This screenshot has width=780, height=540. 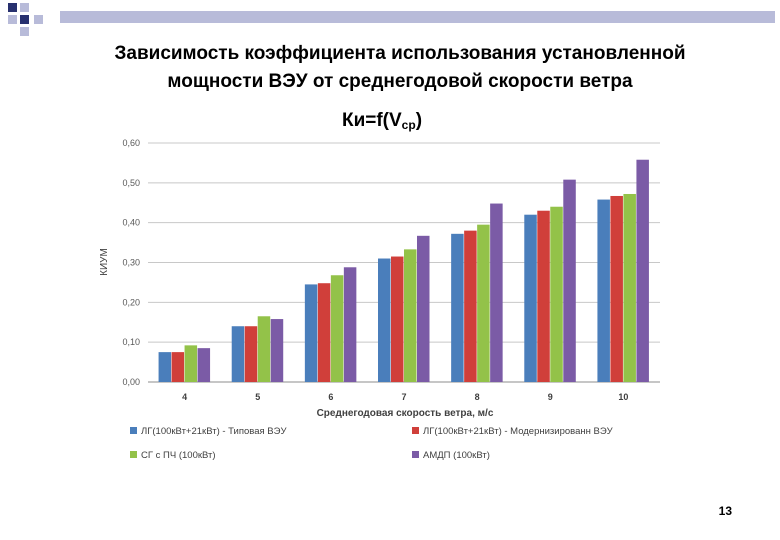 What do you see at coordinates (104, 262) in the screenshot?
I see `y-axis-label: КИУМ` at bounding box center [104, 262].